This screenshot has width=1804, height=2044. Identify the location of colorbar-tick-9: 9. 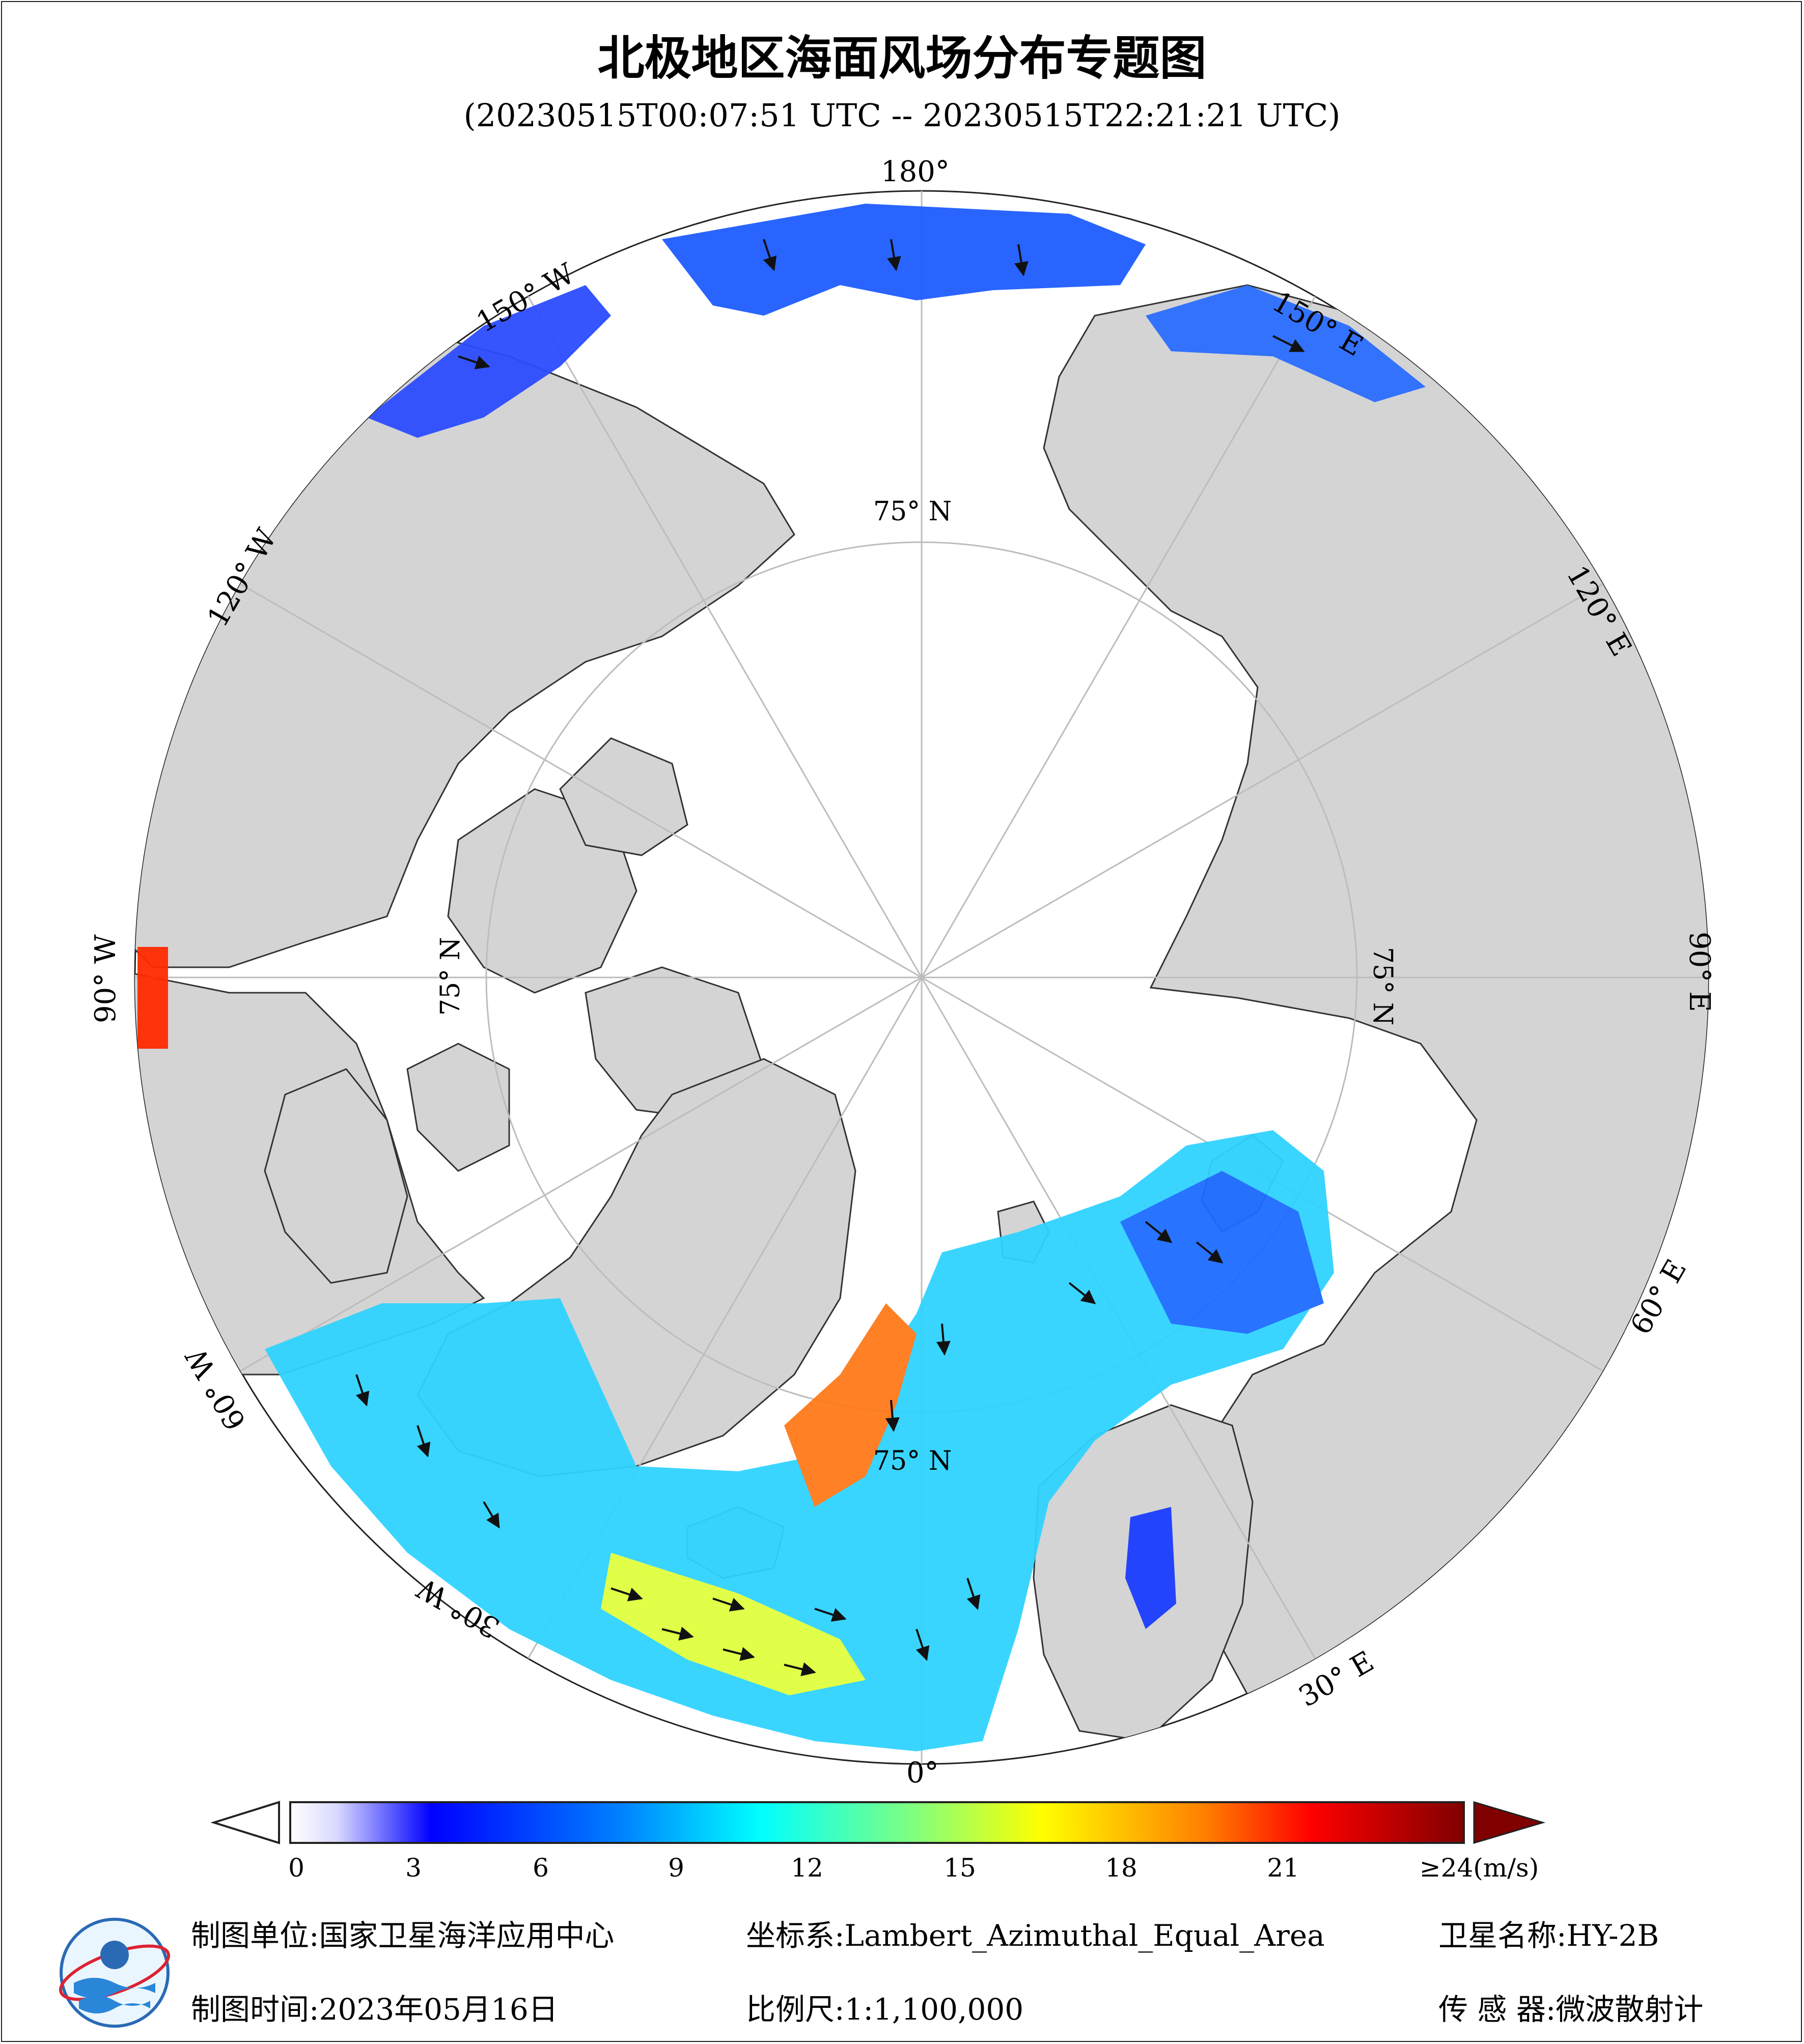
(676, 1868).